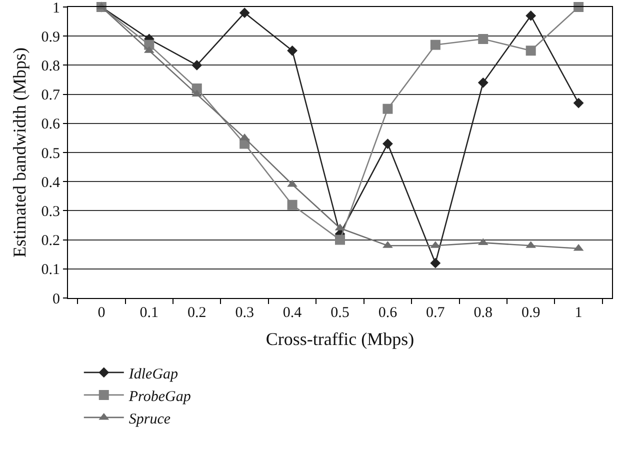 This screenshot has width=625, height=465. I want to click on x-tick-label: 0.1, so click(149, 313).